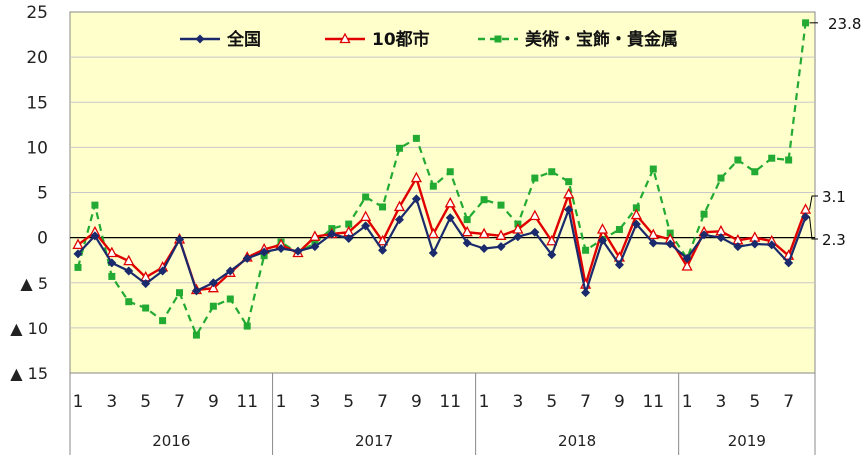 The image size is (868, 455). Describe the element at coordinates (42, 239) in the screenshot. I see `y-tick-label: 0` at that location.